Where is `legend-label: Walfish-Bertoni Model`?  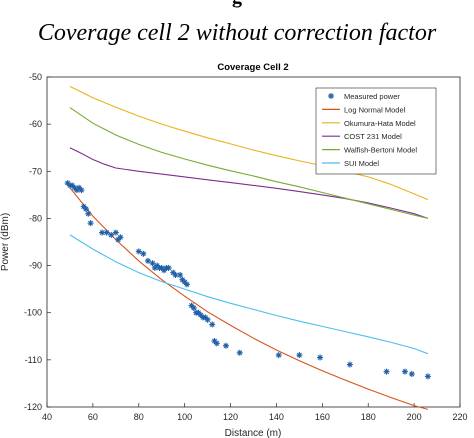 legend-label: Walfish-Bertoni Model is located at coordinates (380, 150).